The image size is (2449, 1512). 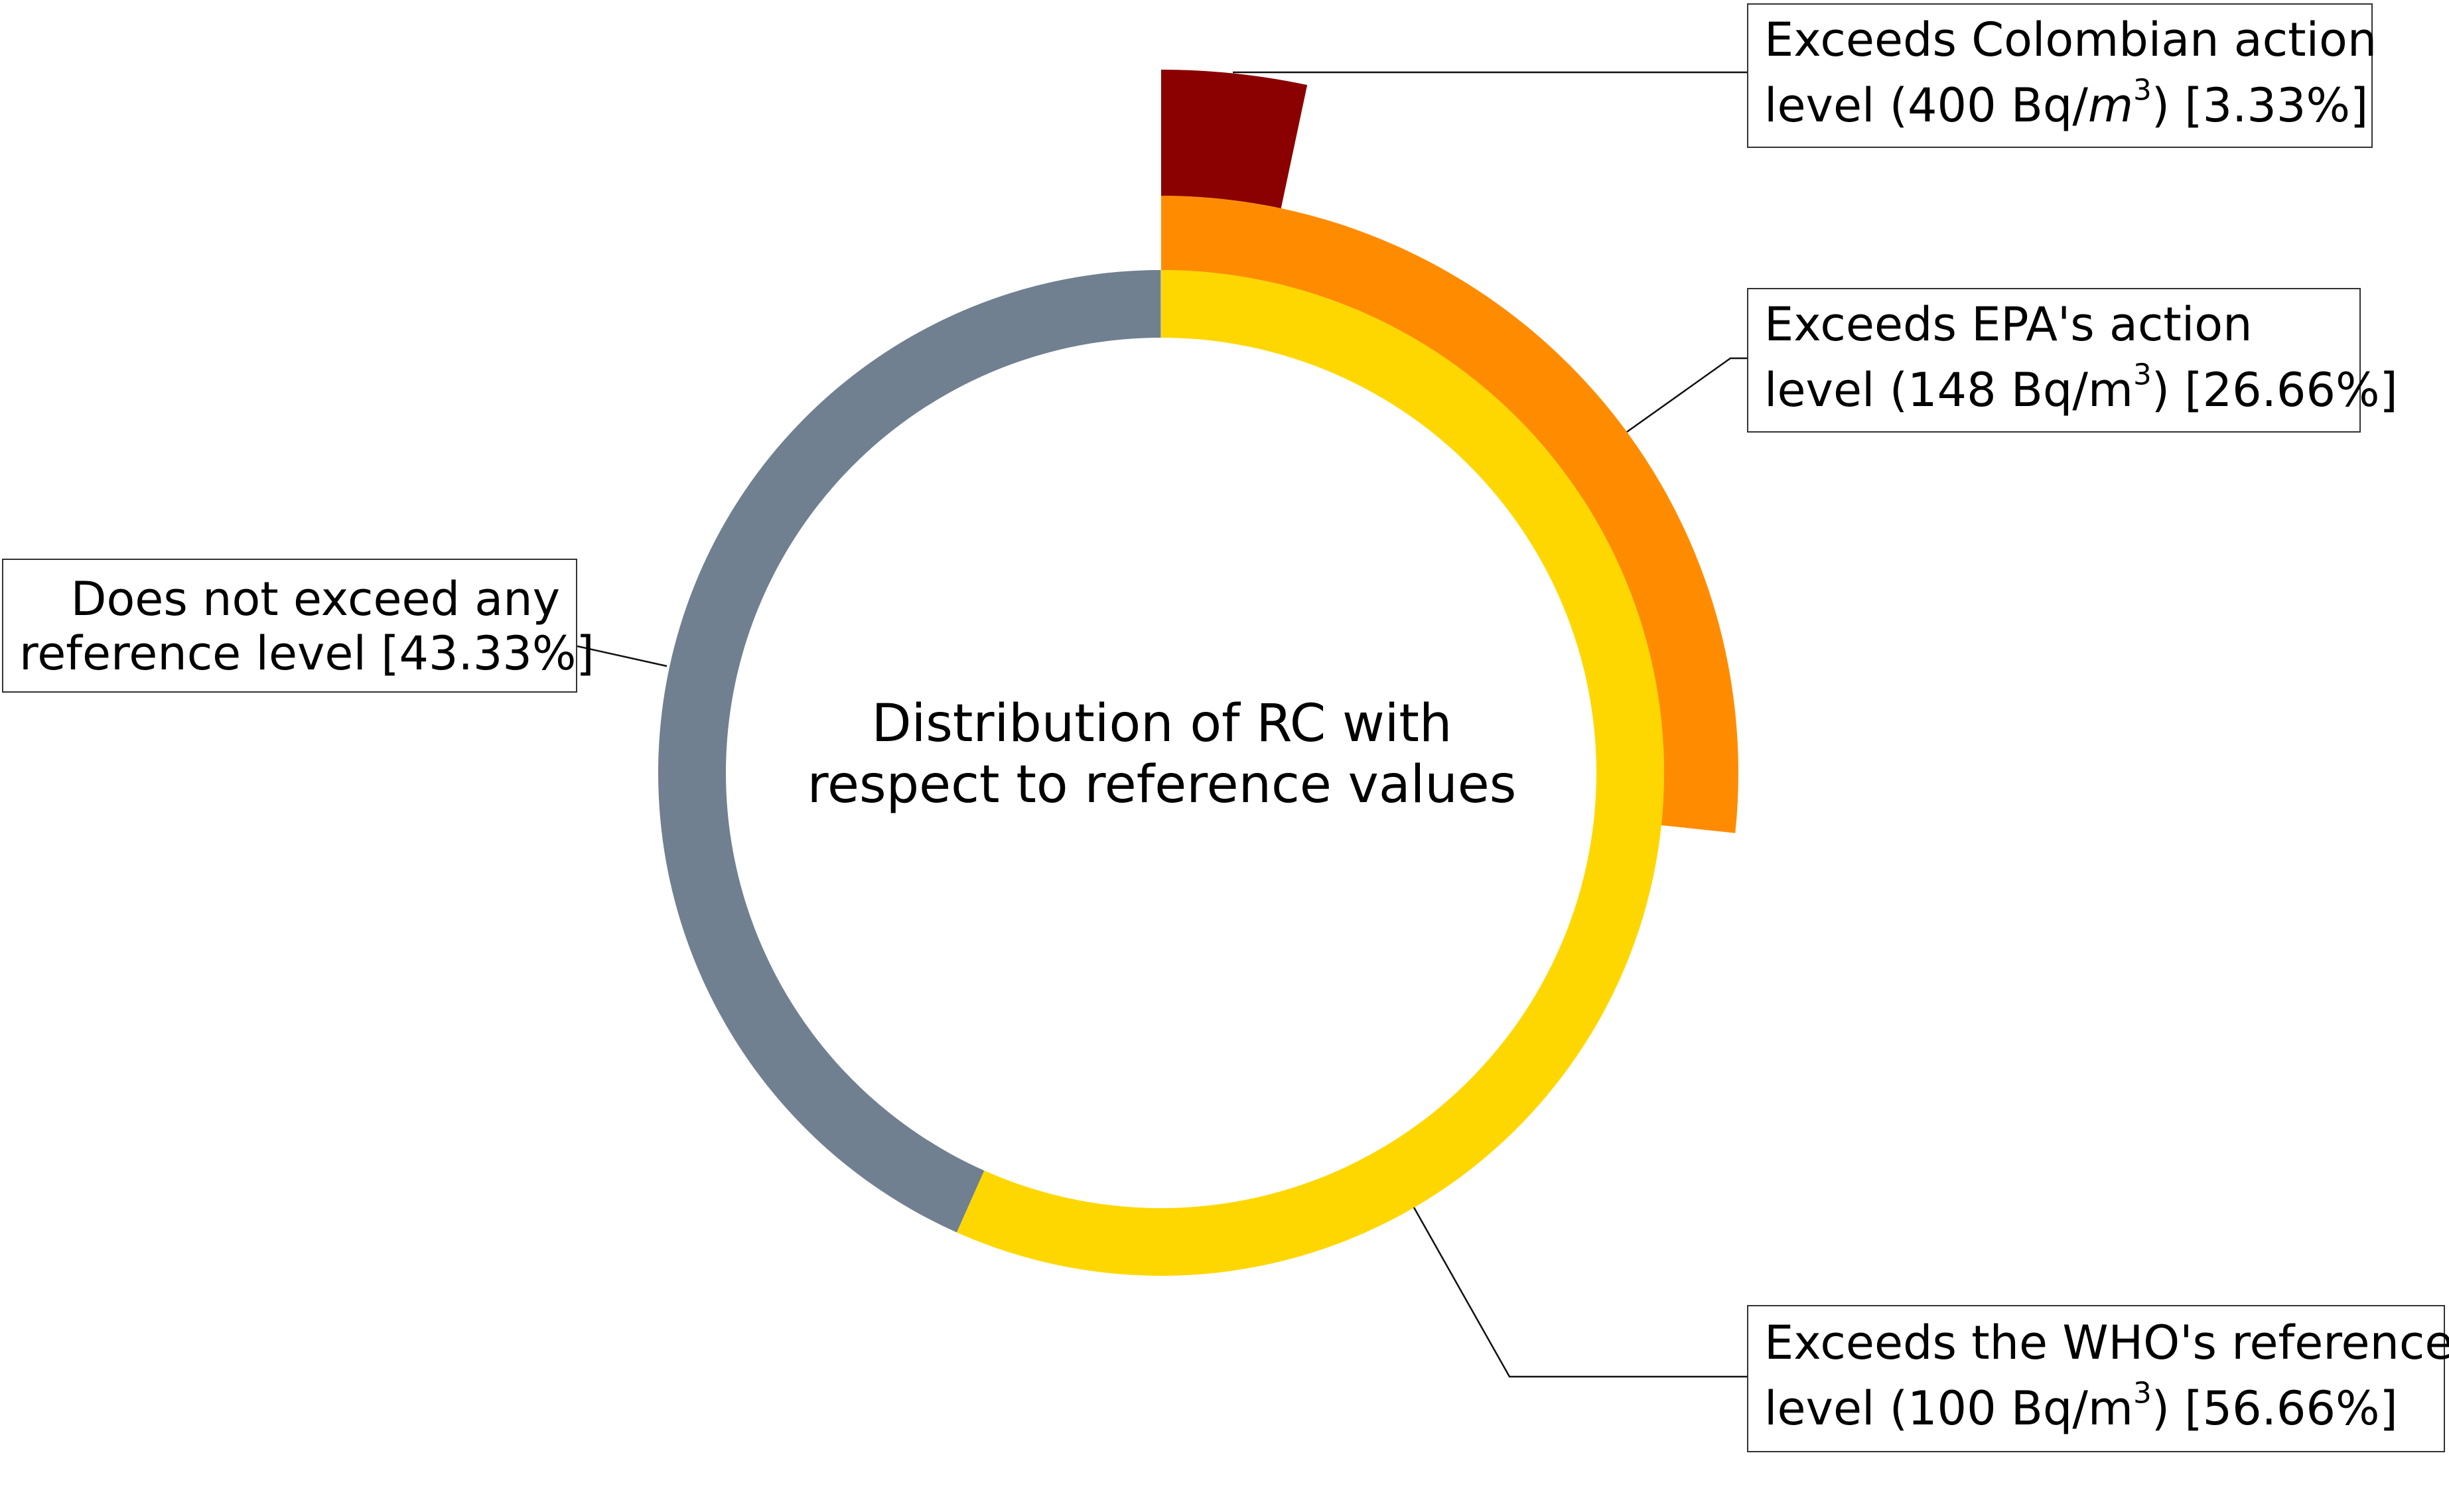 What do you see at coordinates (2107, 1343) in the screenshot?
I see `label-who-line-1: Exceeds the WHO's reference` at bounding box center [2107, 1343].